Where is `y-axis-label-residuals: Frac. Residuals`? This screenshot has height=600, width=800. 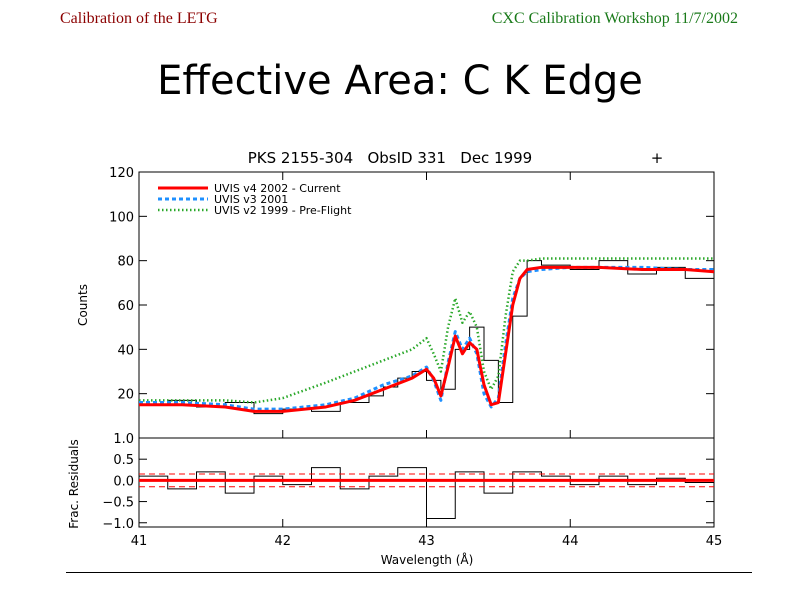 y-axis-label-residuals: Frac. Residuals is located at coordinates (74, 483).